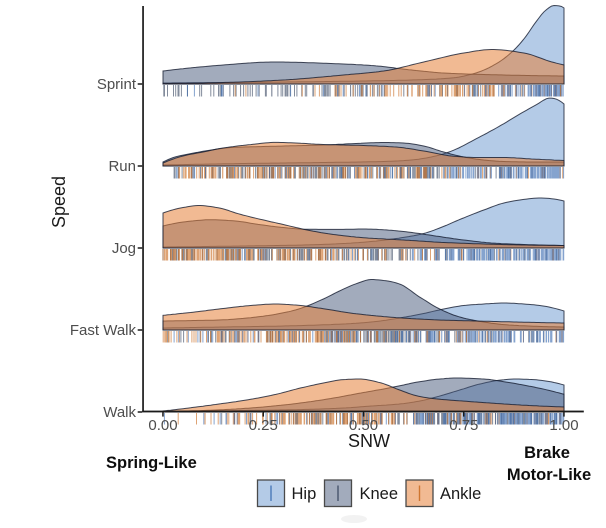 This screenshot has width=606, height=528. I want to click on svg-text: 1.00, so click(563, 425).